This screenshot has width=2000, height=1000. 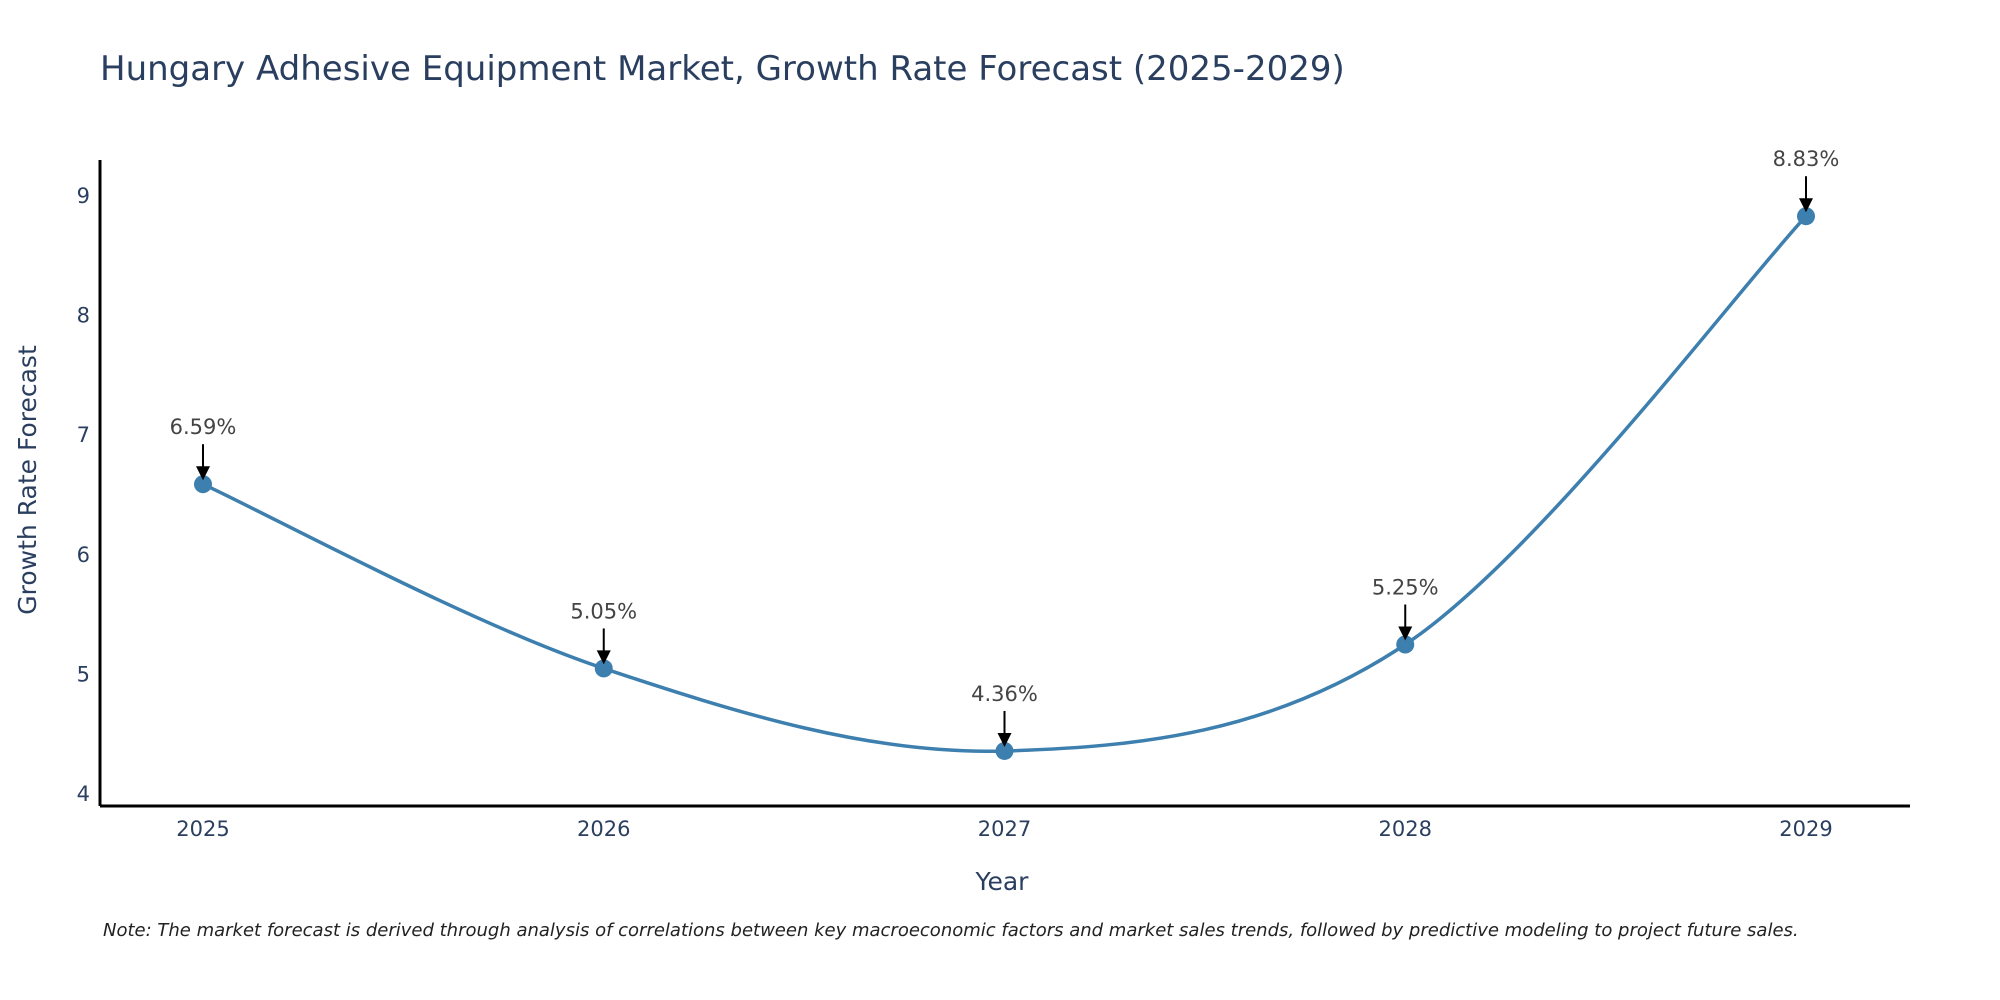 What do you see at coordinates (603, 611) in the screenshot?
I see `data-label: 5.05%` at bounding box center [603, 611].